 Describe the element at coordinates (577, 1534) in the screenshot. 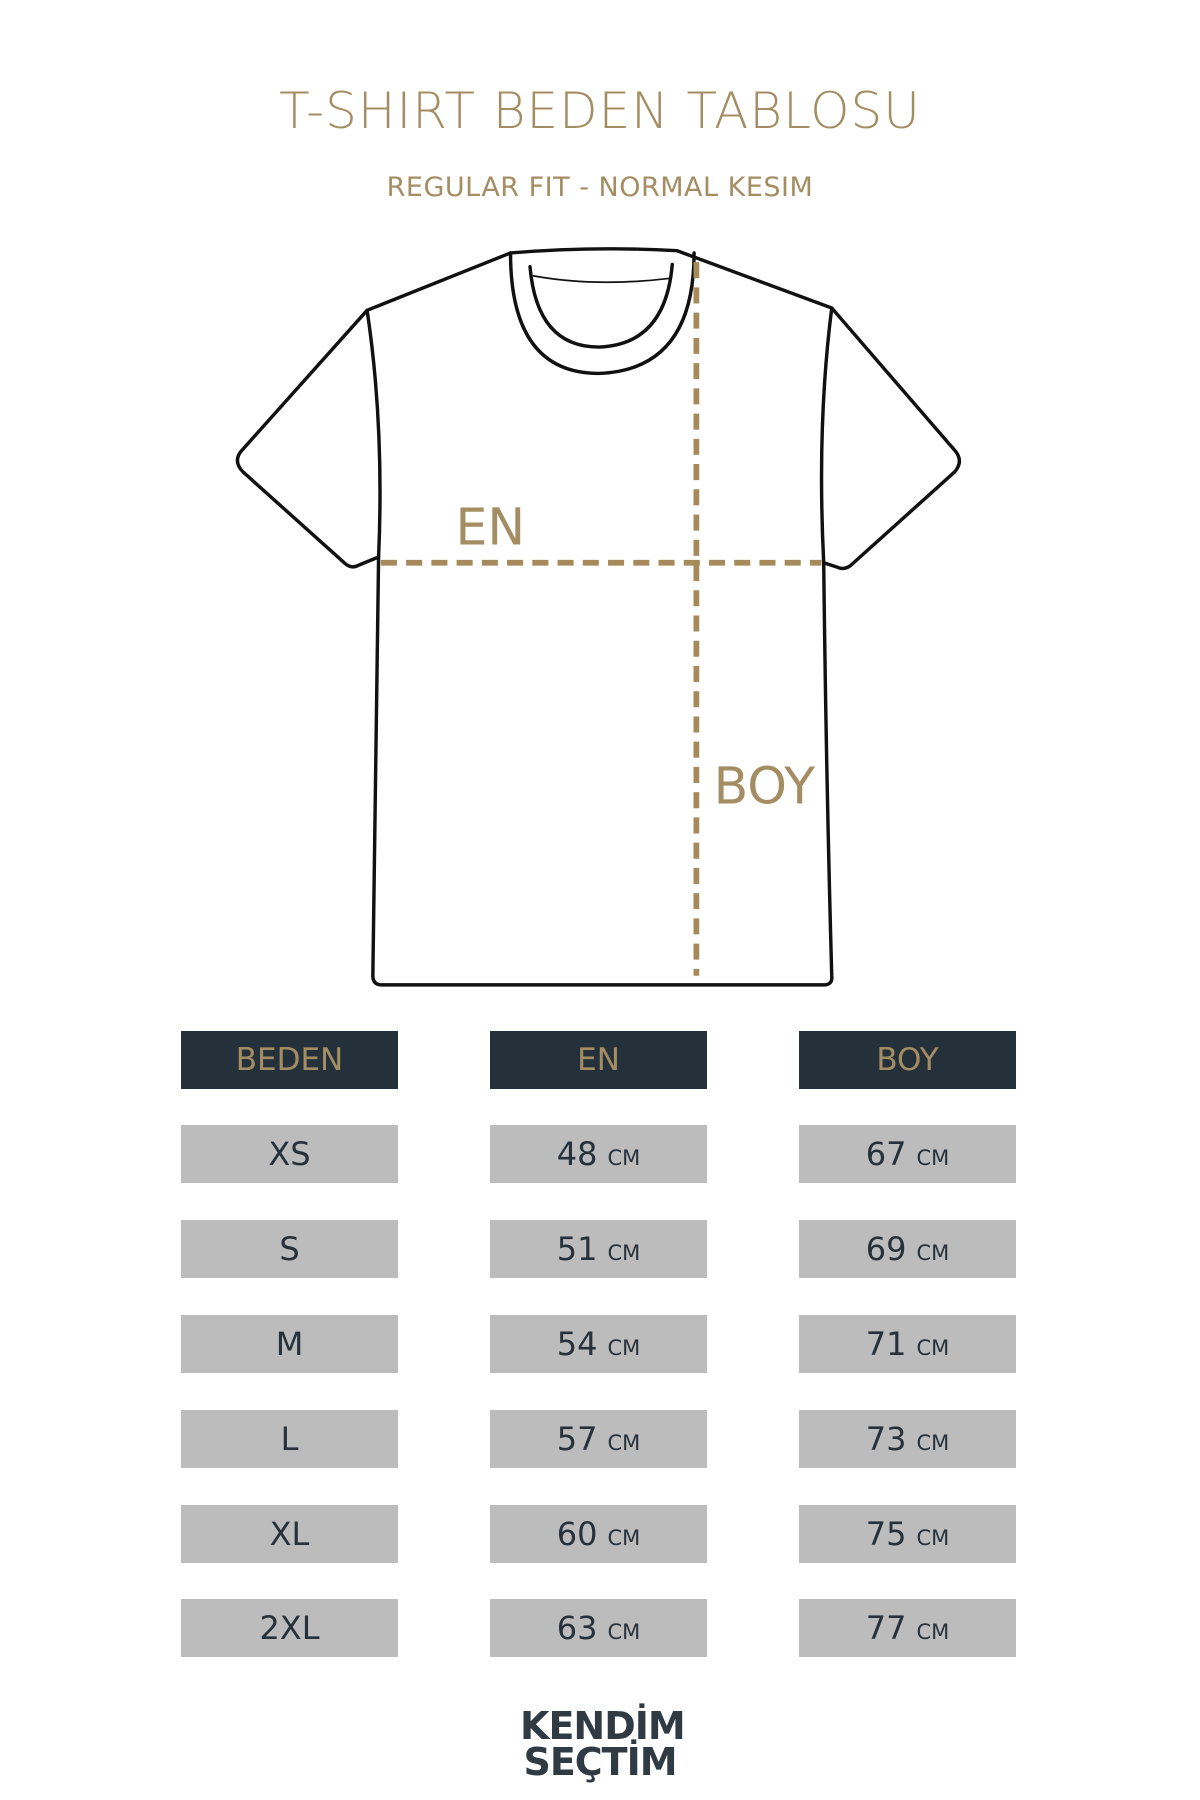

I see `en-value: 60` at that location.